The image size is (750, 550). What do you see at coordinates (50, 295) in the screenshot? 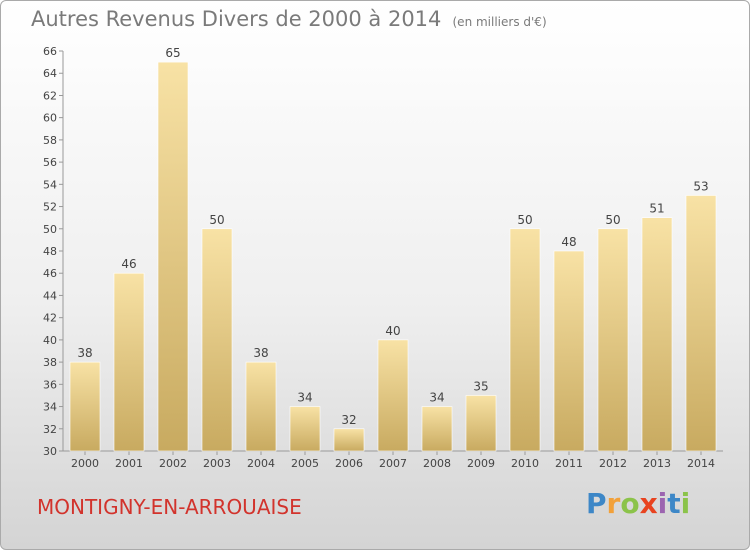
I see `y-tick-label: 44` at bounding box center [50, 295].